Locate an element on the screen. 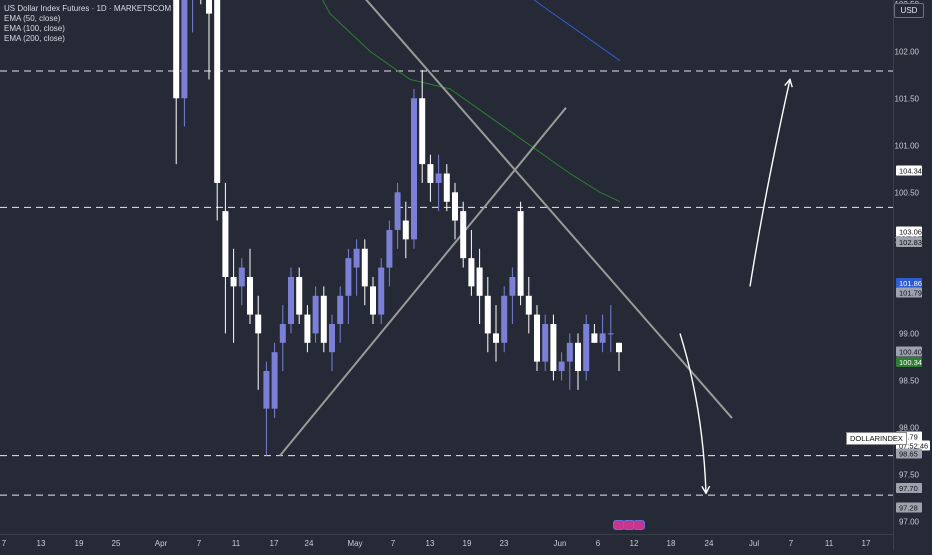 Image resolution: width=932 pixels, height=555 pixels. price-label-text: 98.65 is located at coordinates (908, 454).